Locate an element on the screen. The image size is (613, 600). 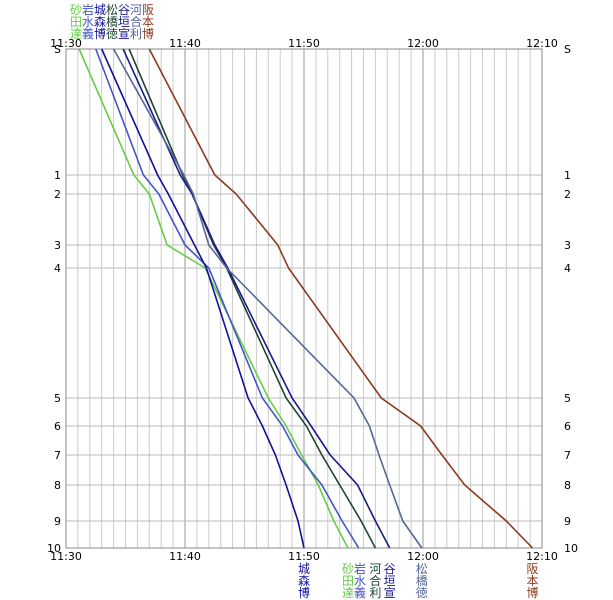
x-tick-label-top: 12:10 is located at coordinates (542, 43).